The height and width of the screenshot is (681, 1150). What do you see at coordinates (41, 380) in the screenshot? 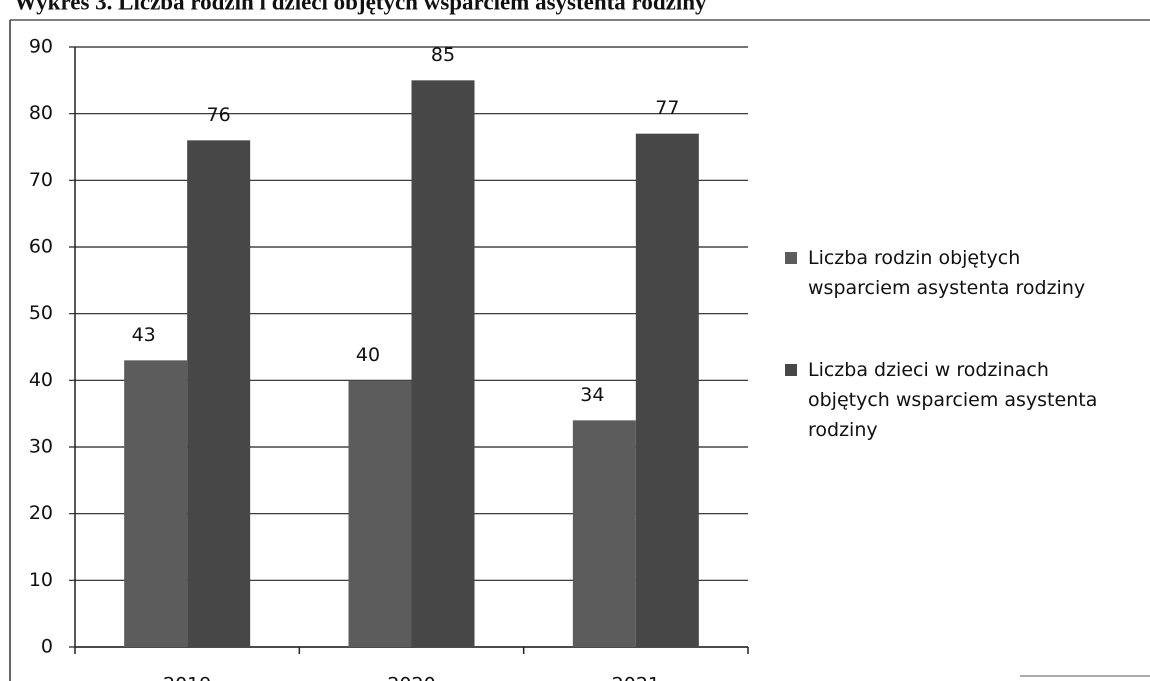
I see `y-tick-label: 40` at bounding box center [41, 380].